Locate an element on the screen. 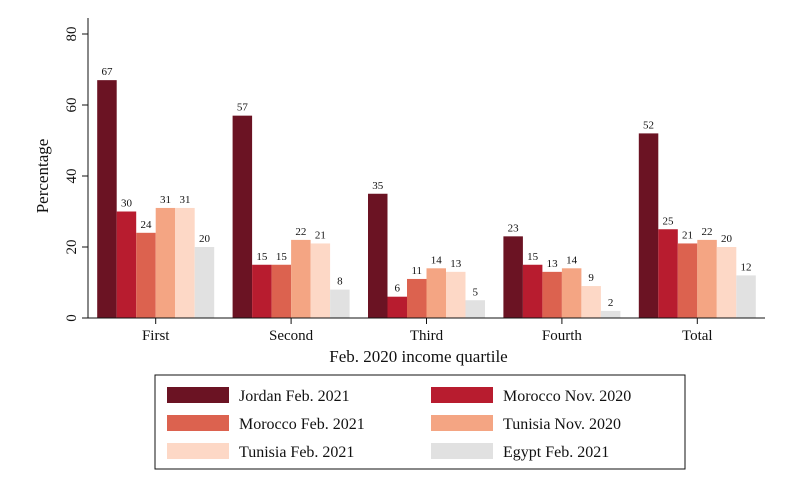 The width and height of the screenshot is (792, 494). data-label: 12 is located at coordinates (746, 267).